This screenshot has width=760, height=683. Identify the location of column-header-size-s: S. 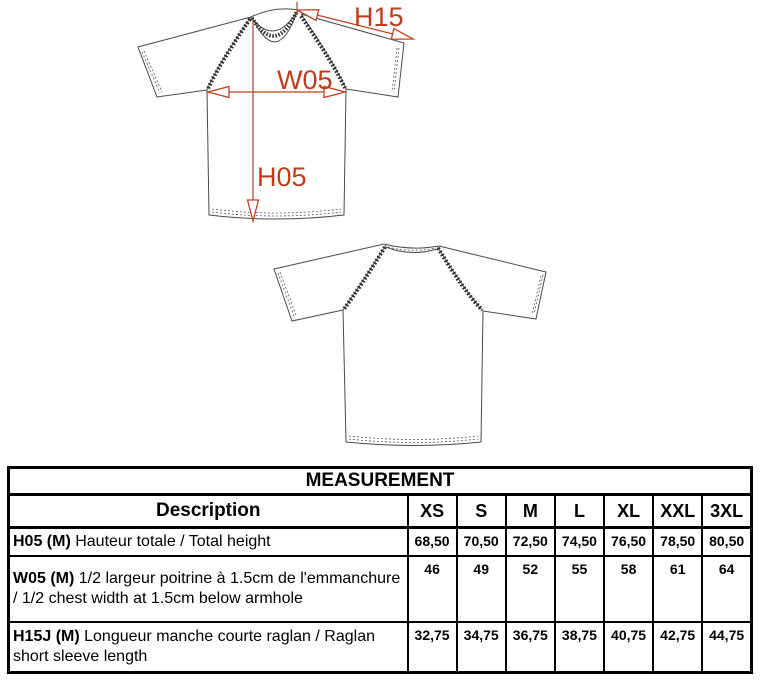
(481, 511).